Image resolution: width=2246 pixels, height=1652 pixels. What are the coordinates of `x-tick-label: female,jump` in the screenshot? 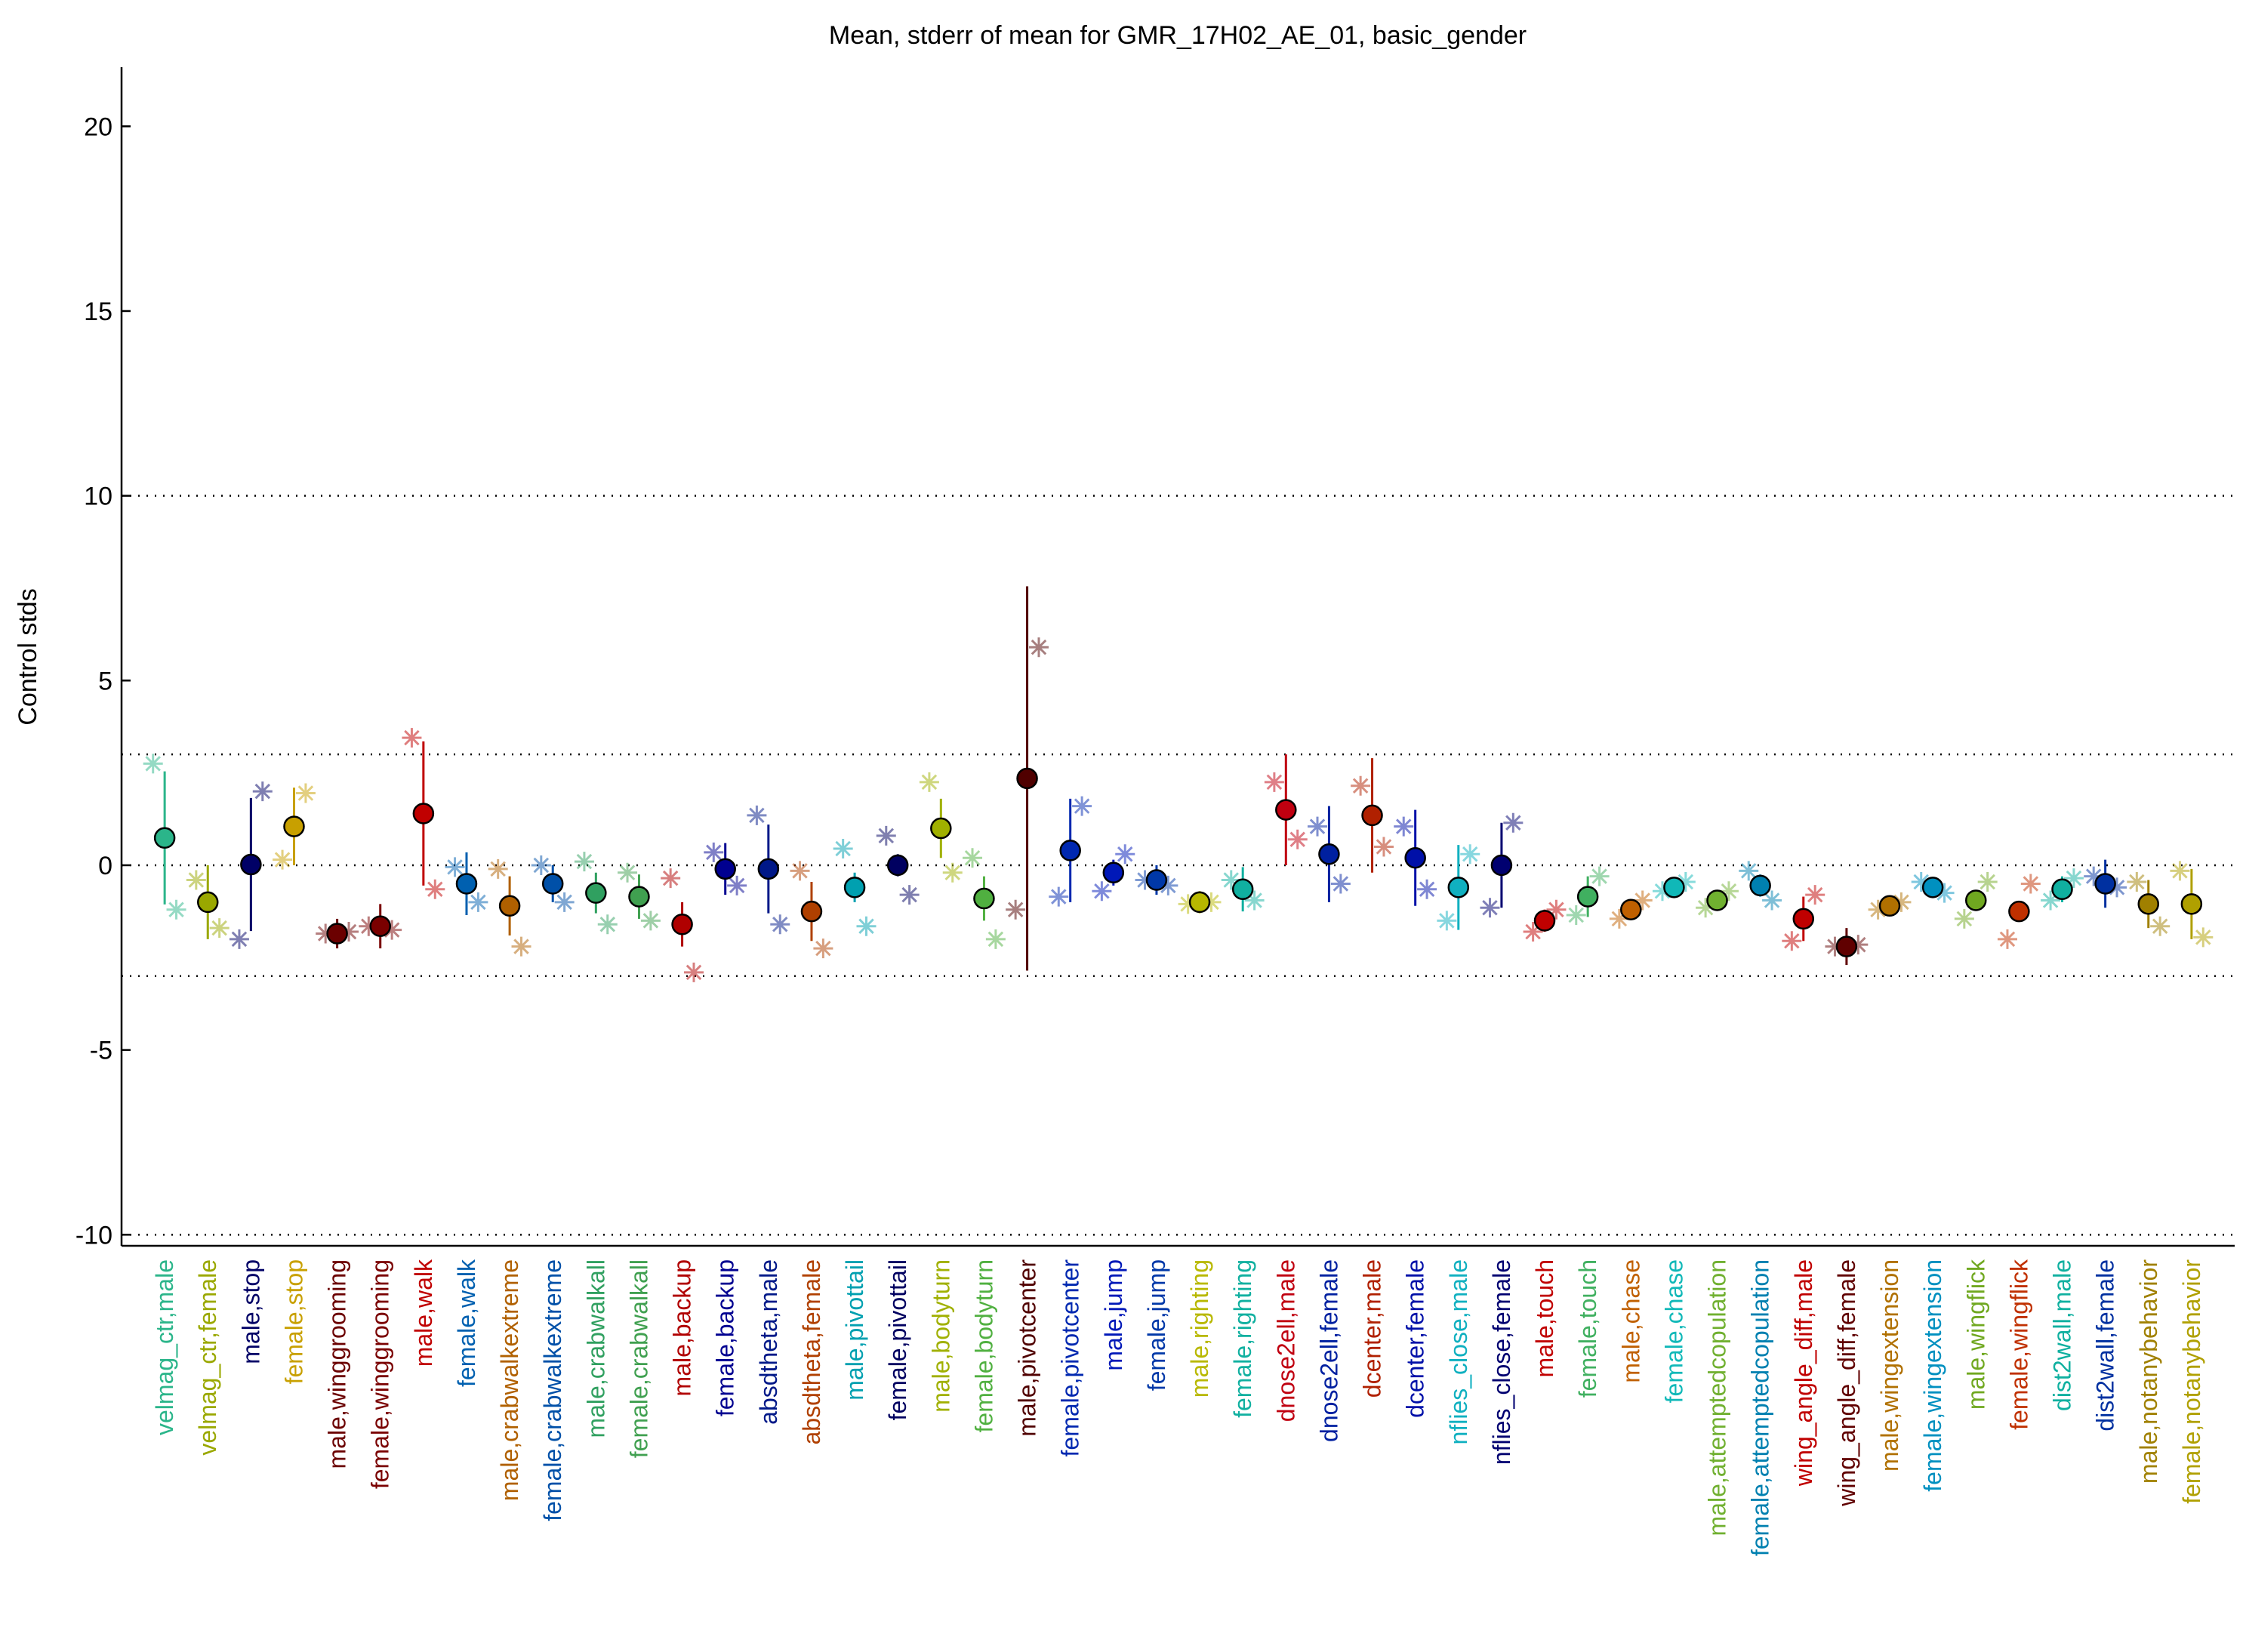 It's located at (1156, 1325).